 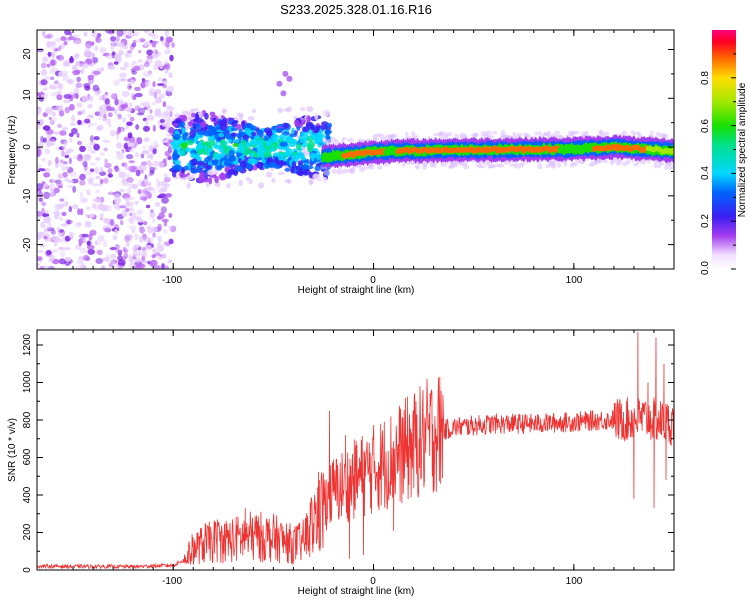 I want to click on colorbar-ticks, so click(x=733, y=161).